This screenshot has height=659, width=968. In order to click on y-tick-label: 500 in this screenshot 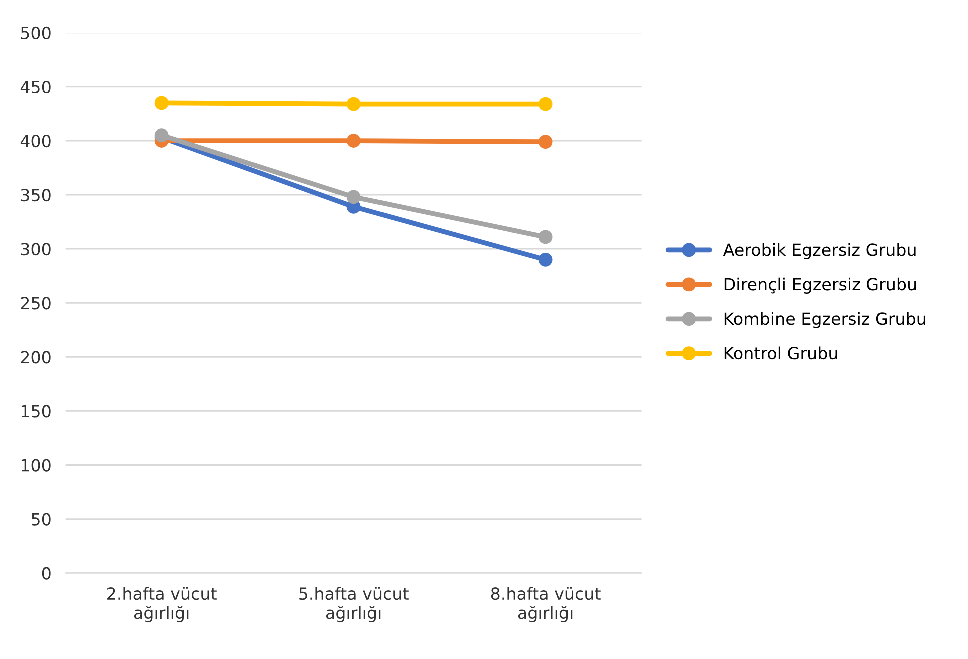, I will do `click(36, 33)`.